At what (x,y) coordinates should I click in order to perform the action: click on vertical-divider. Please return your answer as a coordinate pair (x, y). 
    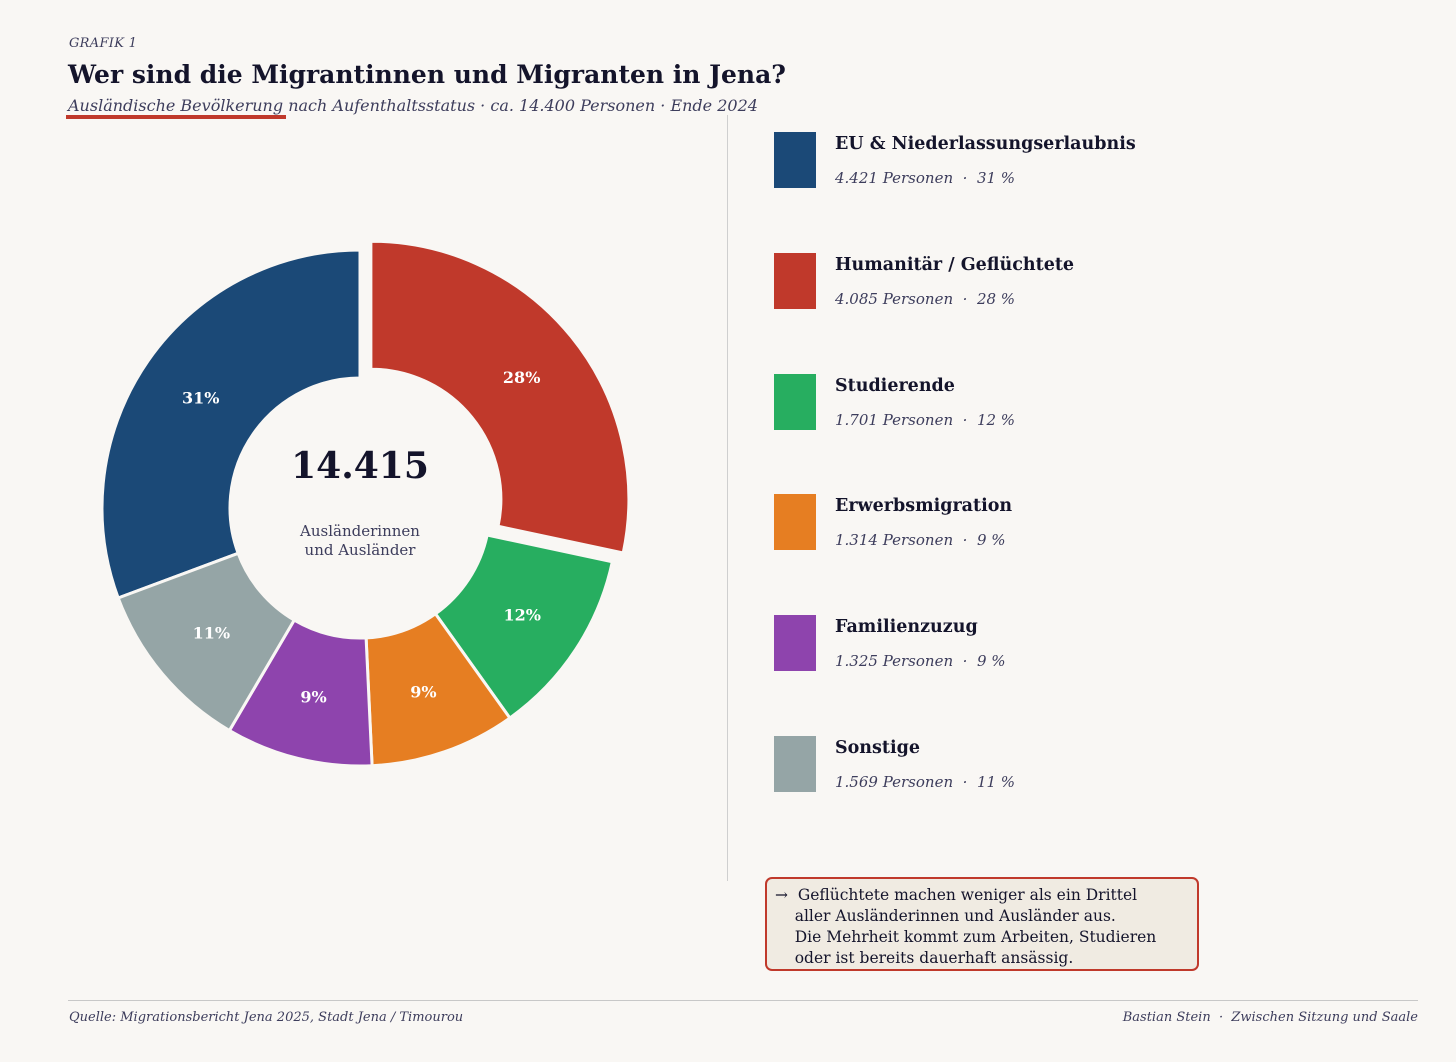
    Looking at the image, I should click on (727, 498).